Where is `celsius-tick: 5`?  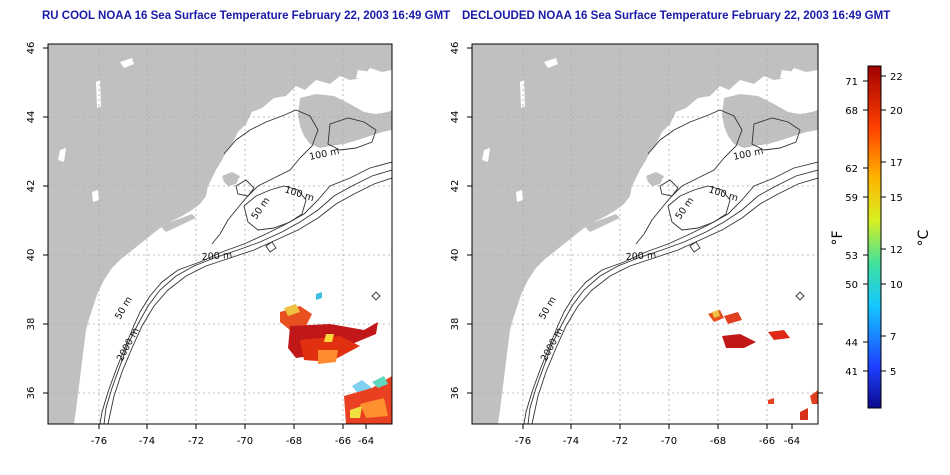 celsius-tick: 5 is located at coordinates (893, 372).